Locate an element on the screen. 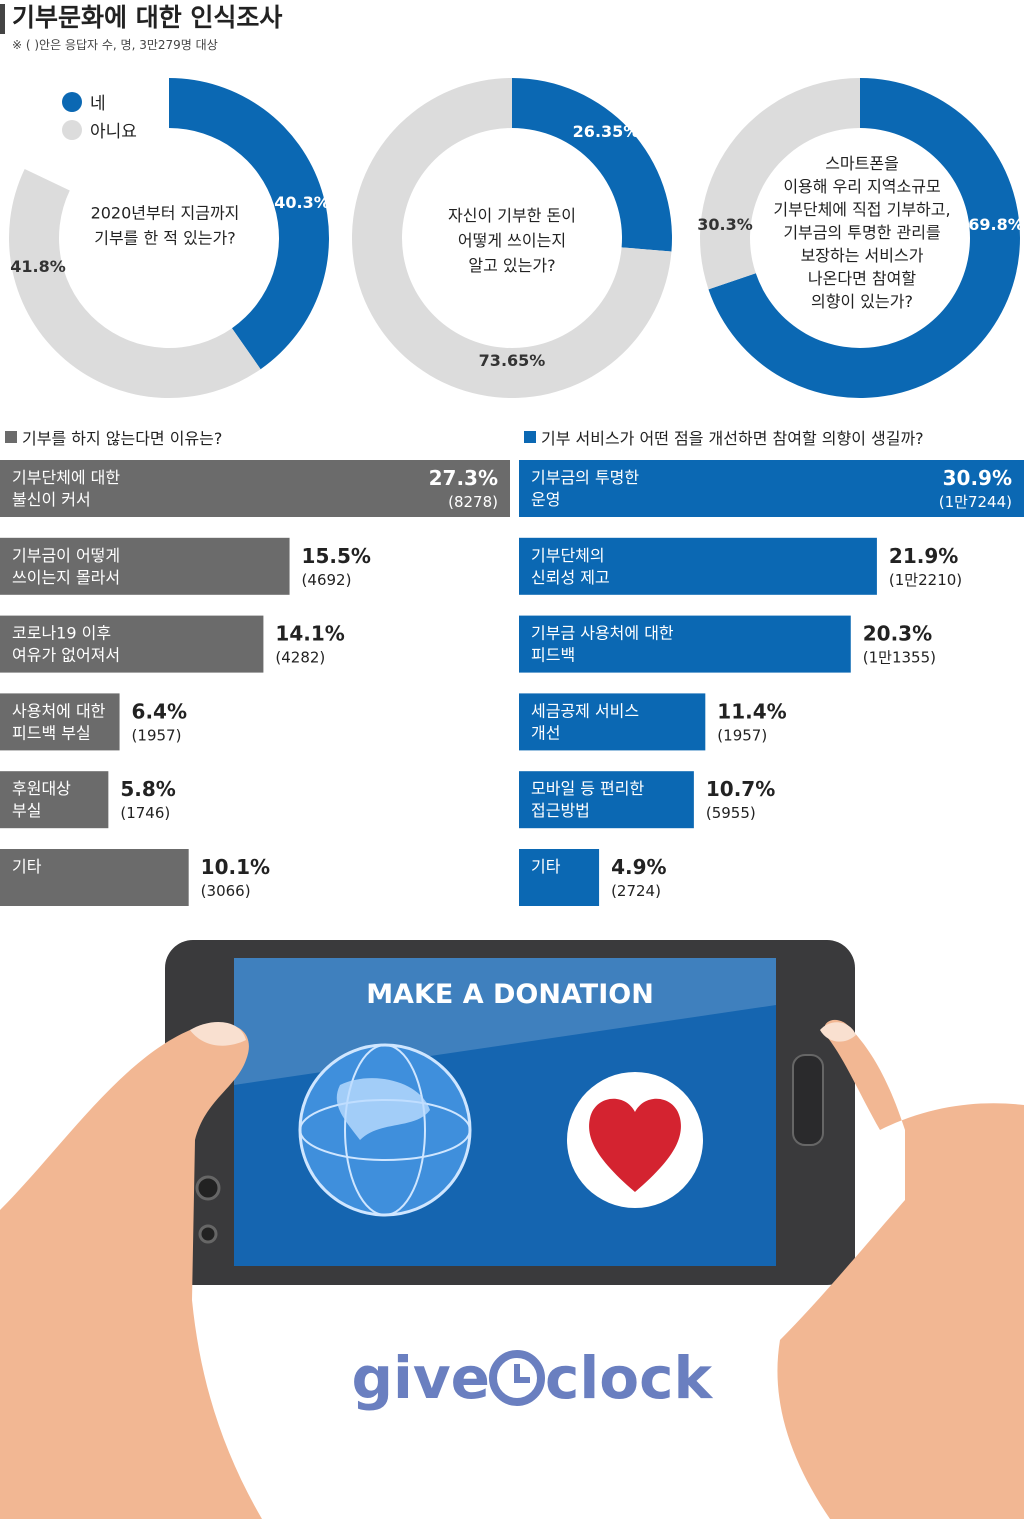 The height and width of the screenshot is (1519, 1024). count-label: (4692) is located at coordinates (327, 580).